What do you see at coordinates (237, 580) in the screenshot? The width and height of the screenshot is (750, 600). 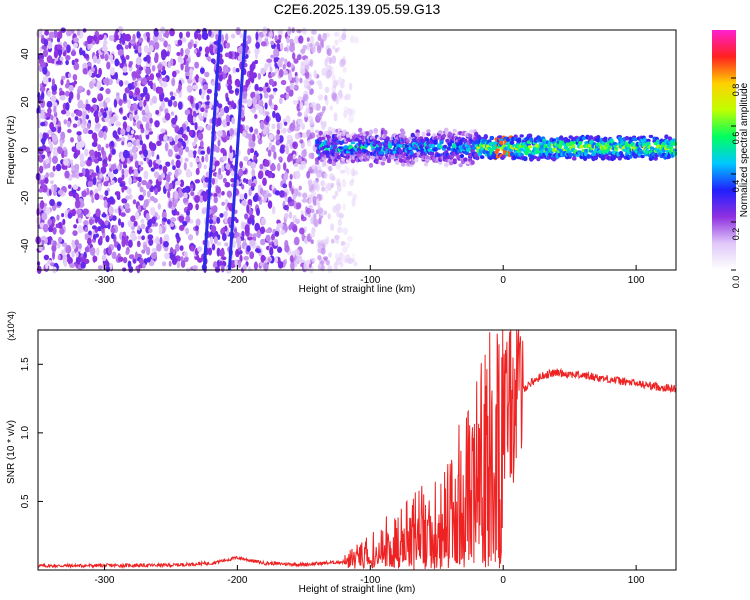 I see `snr-x-tick-label: -200` at bounding box center [237, 580].